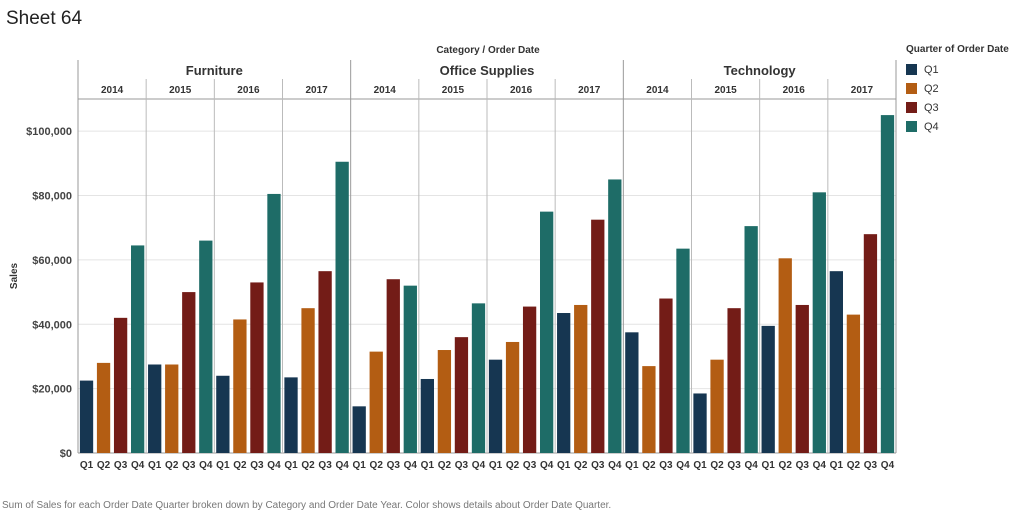 The height and width of the screenshot is (515, 1027). I want to click on y-axis-title: Sales, so click(14, 275).